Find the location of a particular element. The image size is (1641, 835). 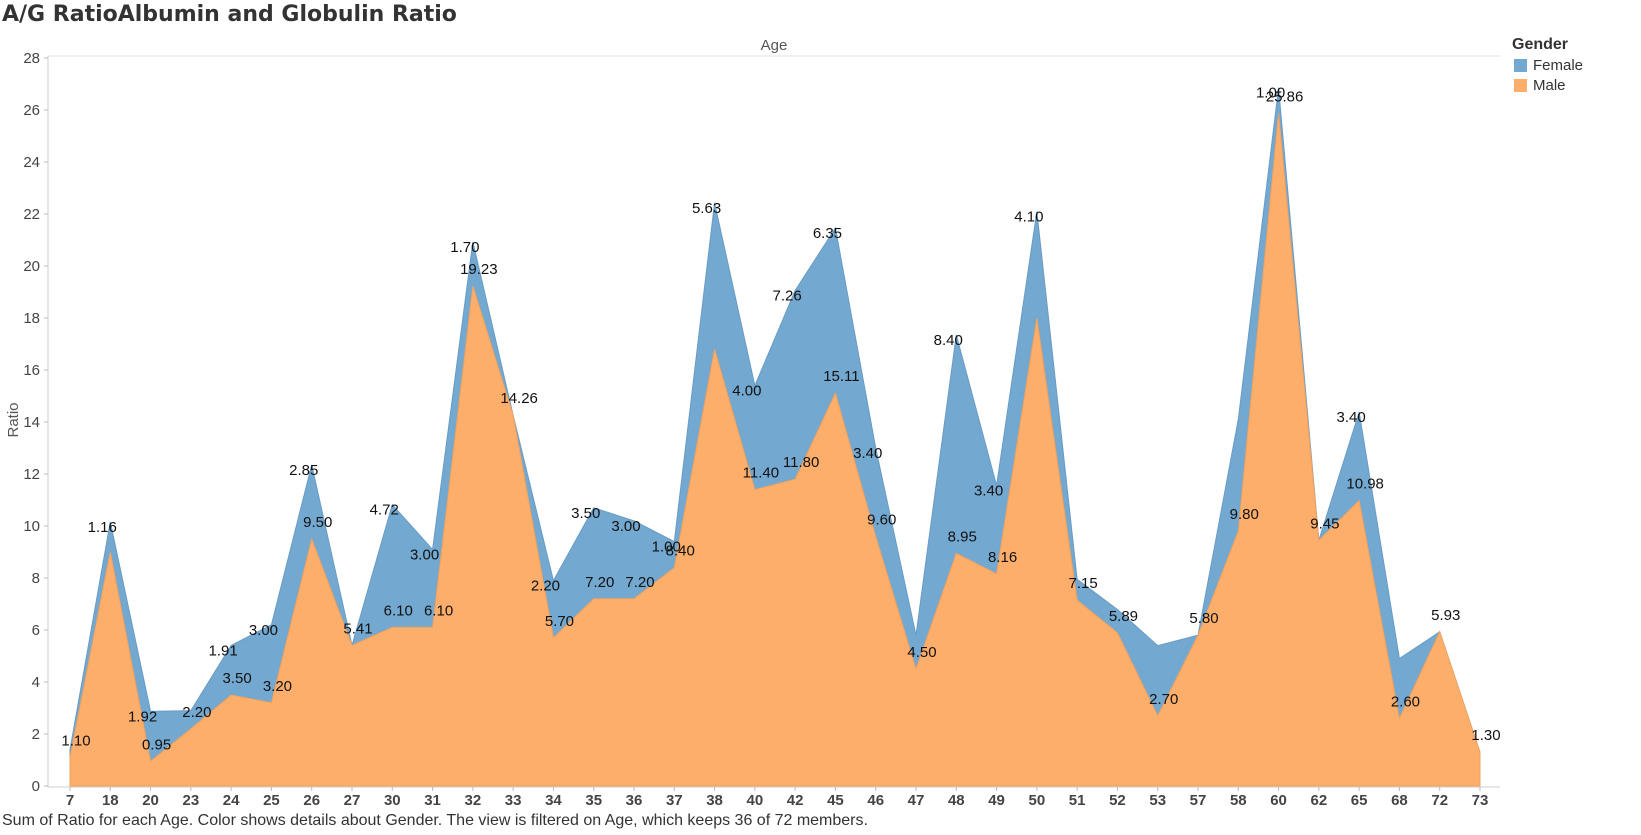

data-label-male: 5.93 is located at coordinates (1445, 615).